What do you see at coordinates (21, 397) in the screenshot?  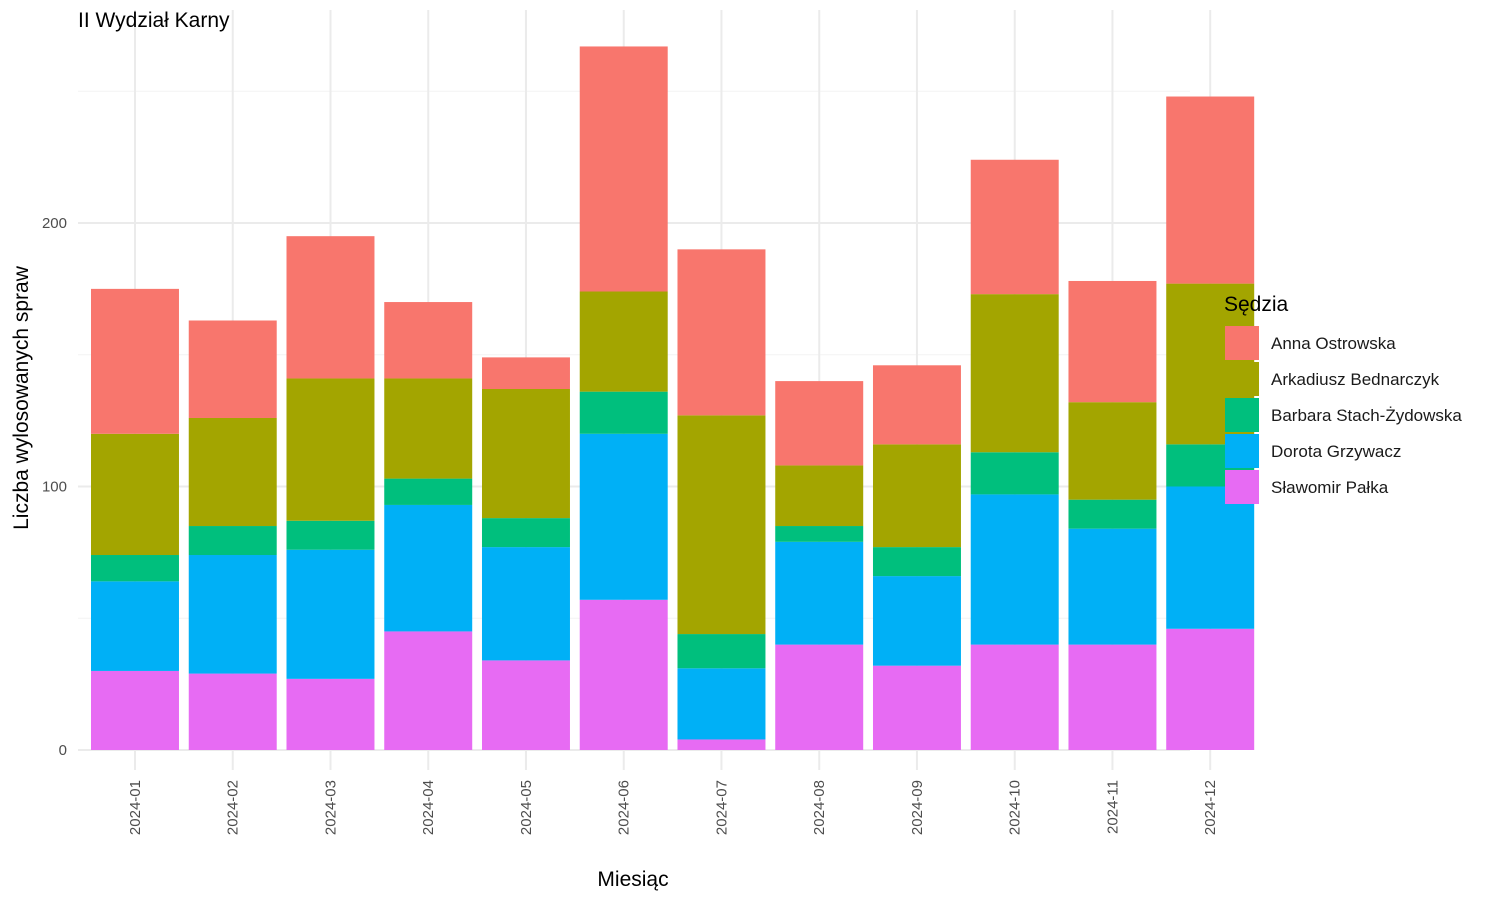 I see `y-axis-title: Liczba wylosowanych spraw` at bounding box center [21, 397].